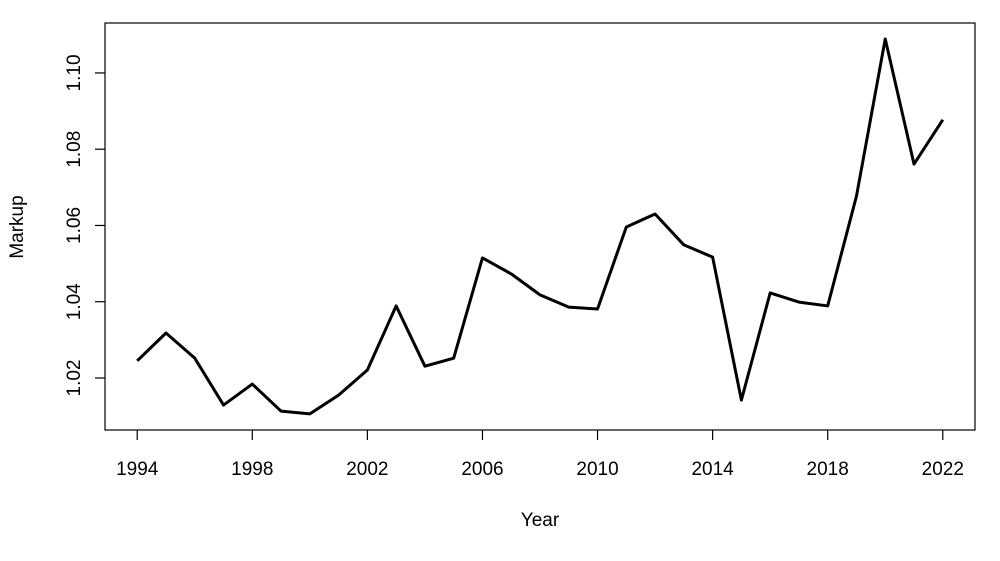 The width and height of the screenshot is (1000, 561). What do you see at coordinates (74, 72) in the screenshot?
I see `y-tick-label: 1.10` at bounding box center [74, 72].